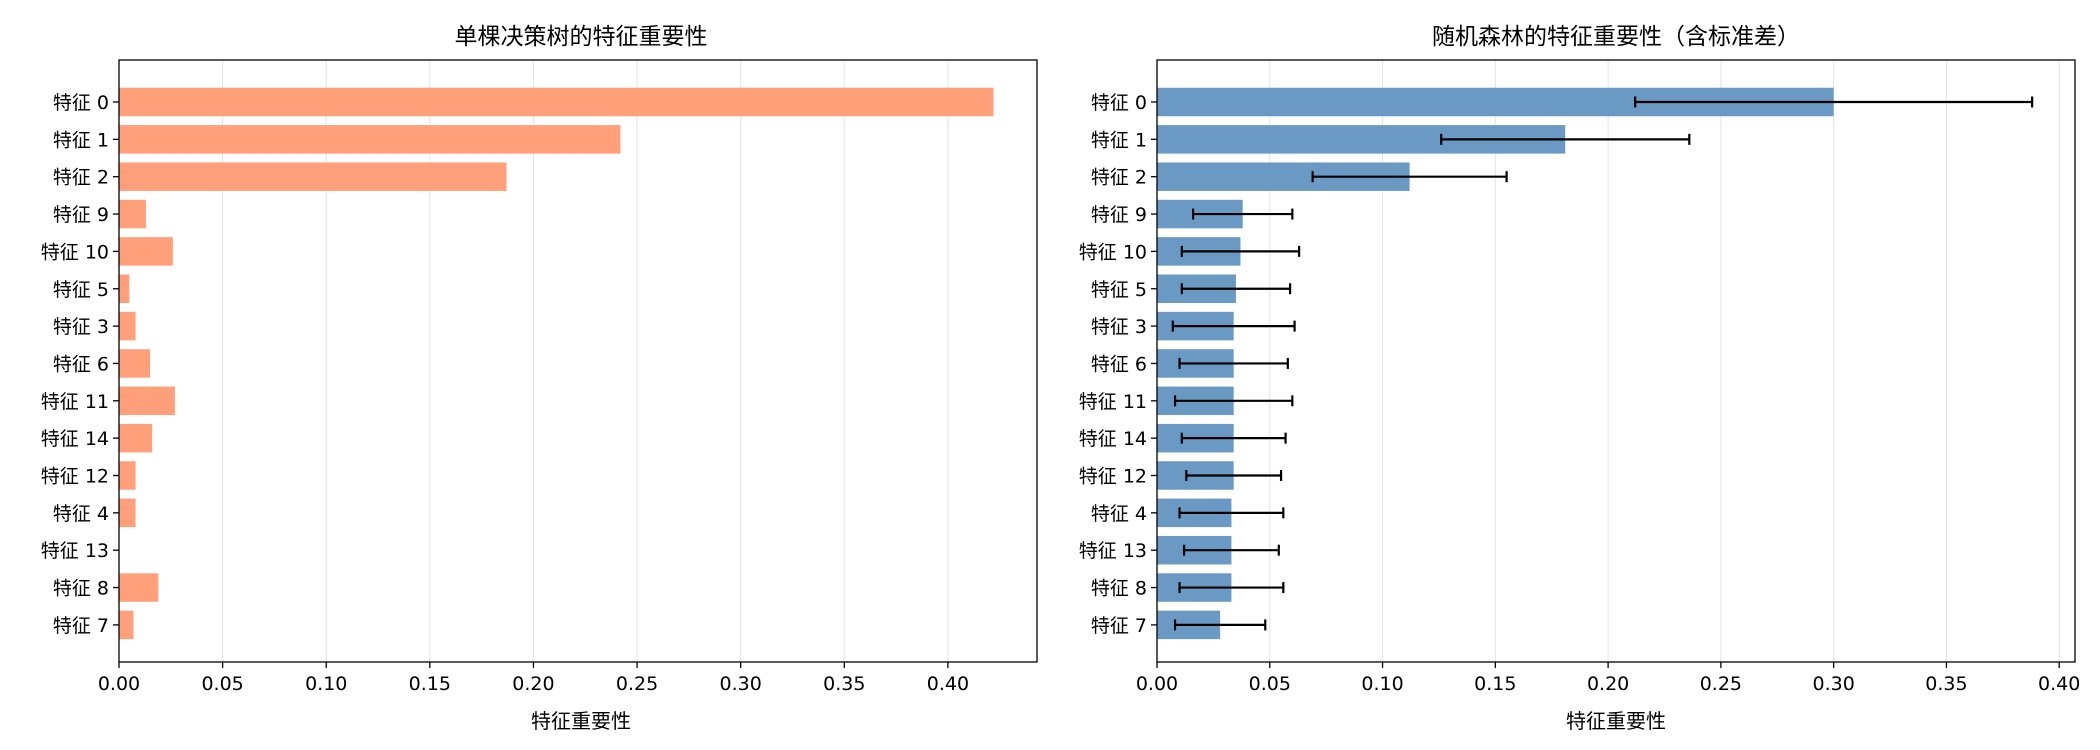 This screenshot has width=2100, height=750. What do you see at coordinates (581, 37) in the screenshot?
I see `chart-title: 单棵决策树的特征重要性` at bounding box center [581, 37].